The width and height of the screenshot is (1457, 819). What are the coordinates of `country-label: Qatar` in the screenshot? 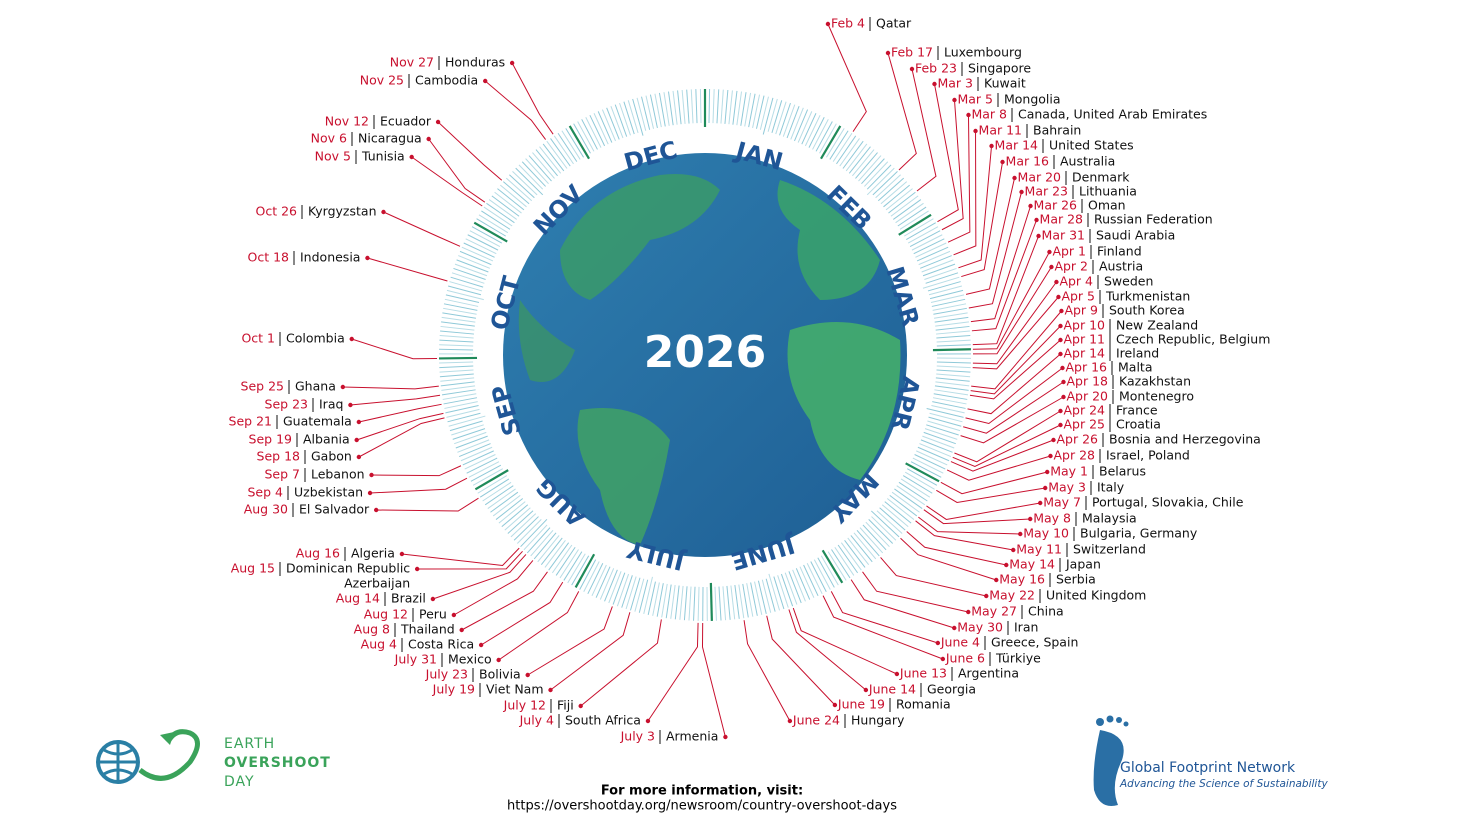 It's located at (894, 23).